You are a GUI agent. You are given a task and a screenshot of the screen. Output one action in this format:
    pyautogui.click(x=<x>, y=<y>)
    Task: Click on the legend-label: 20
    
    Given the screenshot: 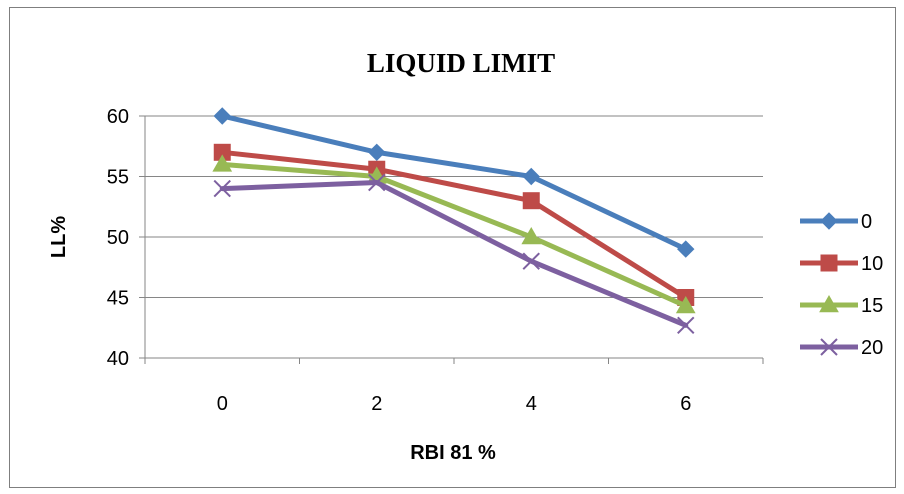 What is the action you would take?
    pyautogui.click(x=872, y=348)
    